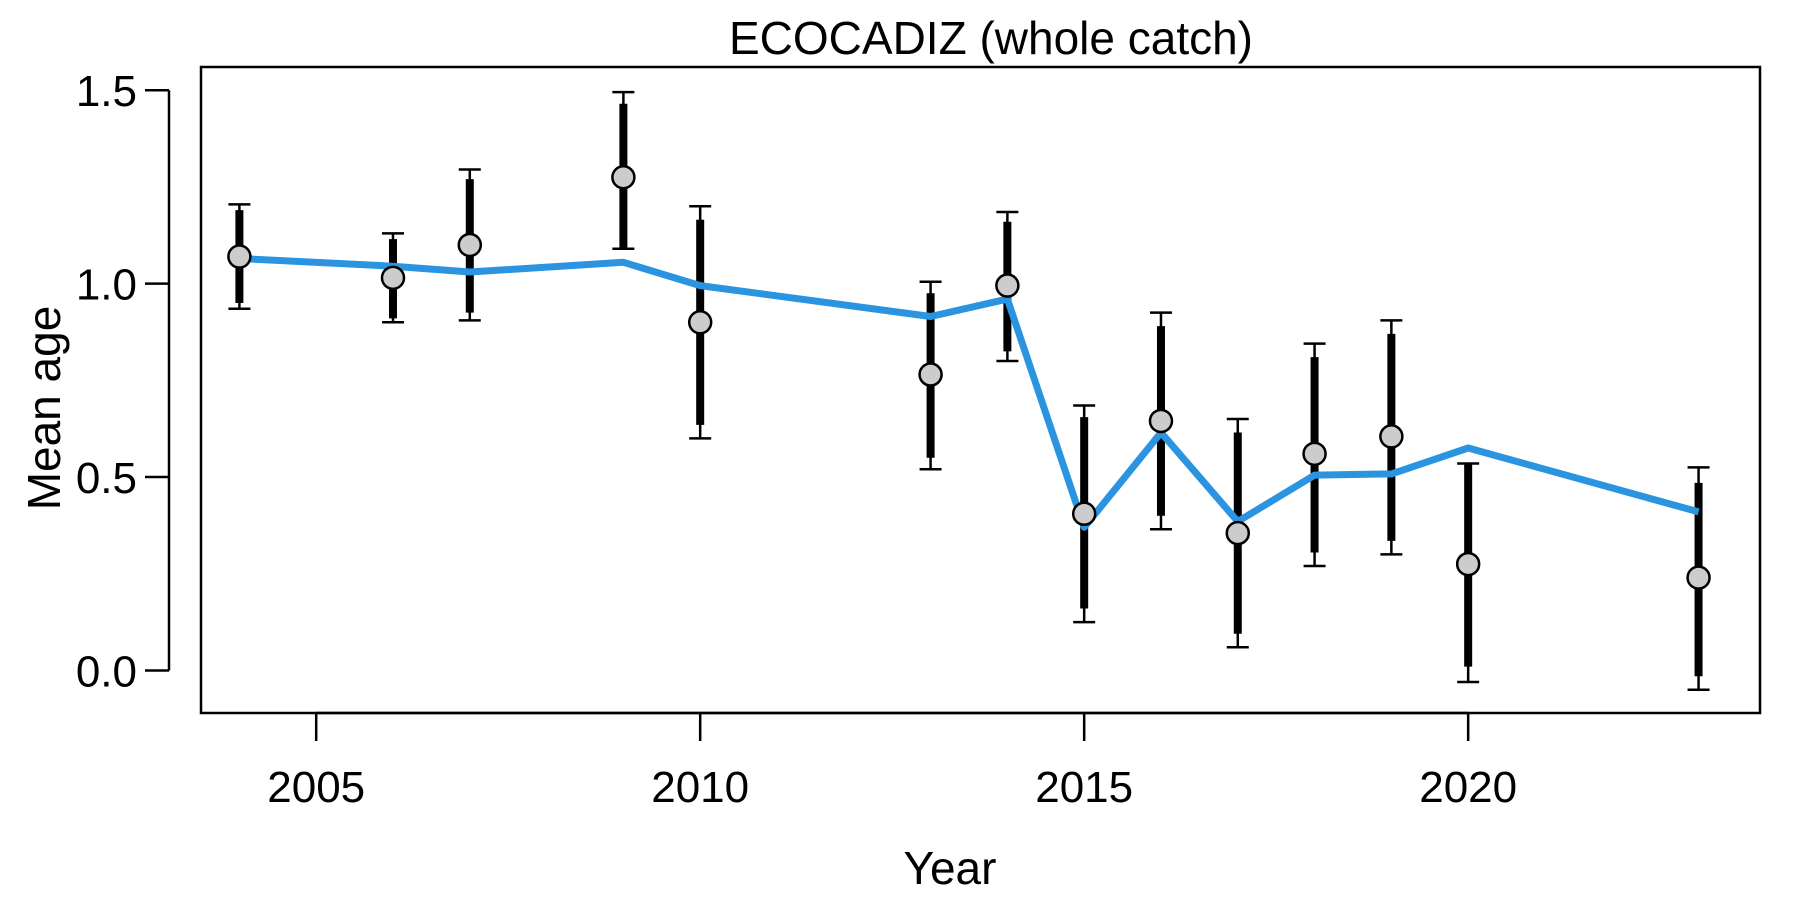  What do you see at coordinates (1468, 787) in the screenshot?
I see `x-tick-label: 2020` at bounding box center [1468, 787].